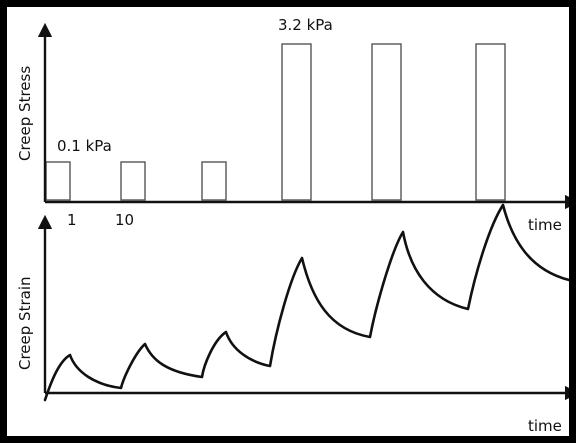 This screenshot has width=576, height=443. I want to click on strain-y-label: Creep Strain, so click(25, 324).